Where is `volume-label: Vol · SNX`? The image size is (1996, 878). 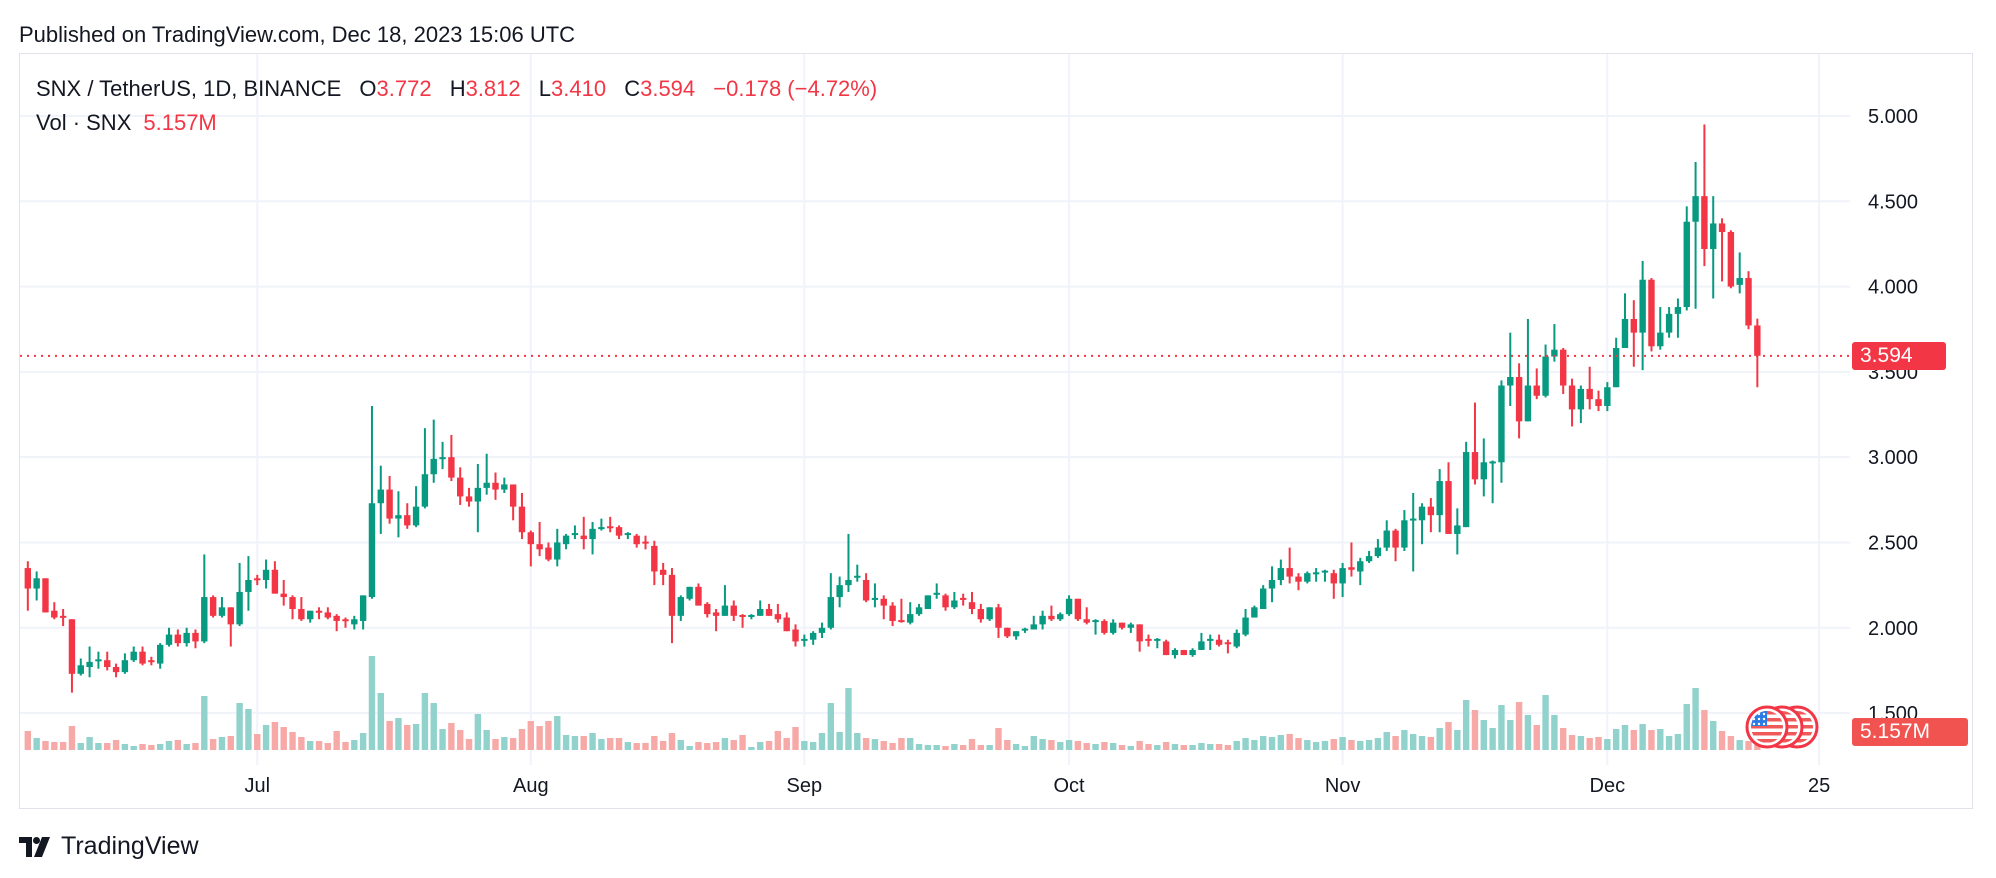 volume-label: Vol · SNX is located at coordinates (84, 122).